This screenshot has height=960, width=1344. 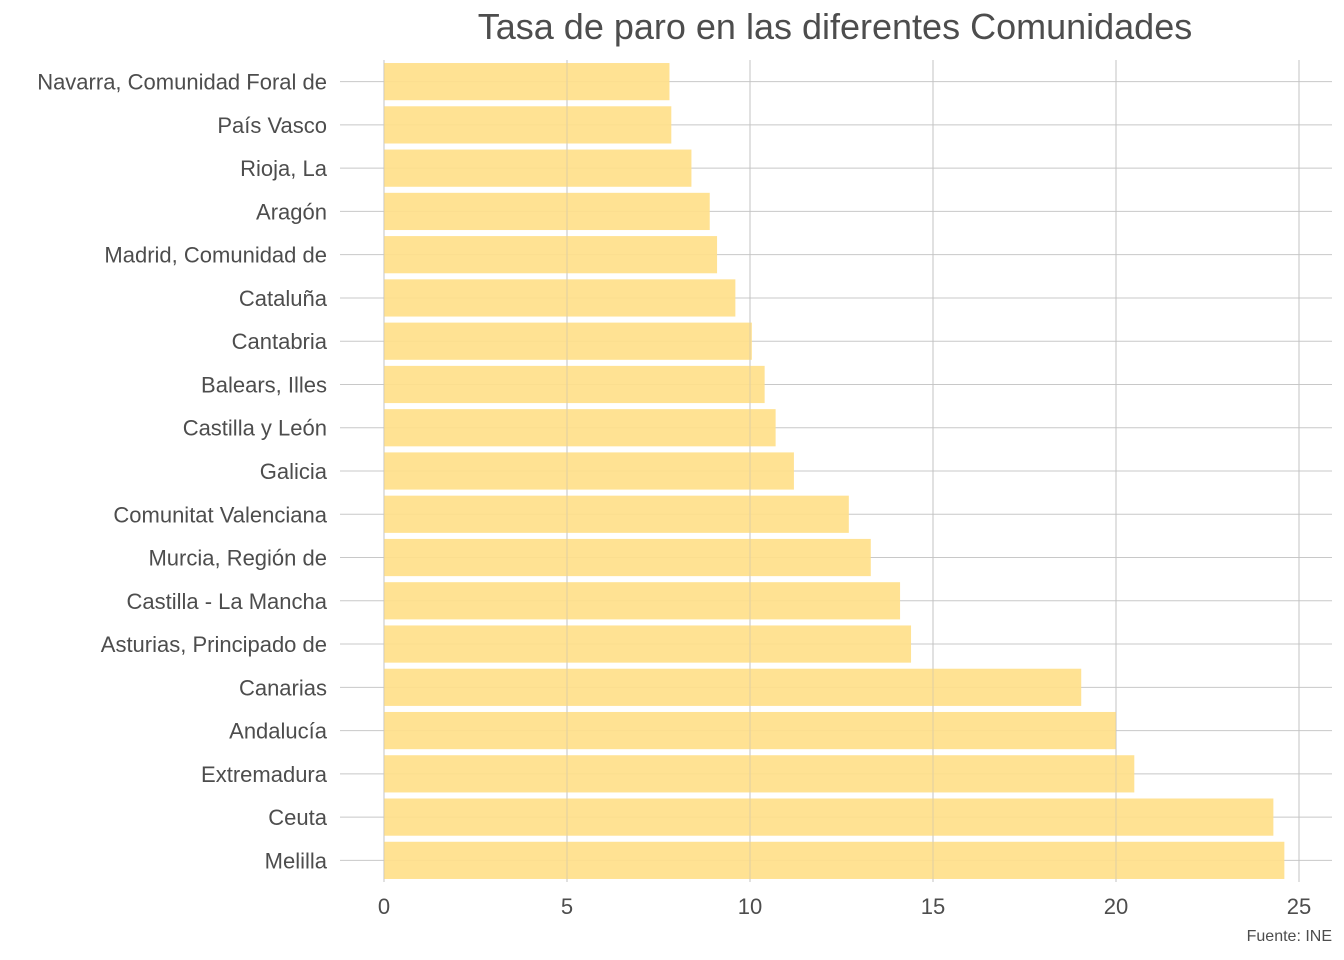 I want to click on y-tick-label: Balears, Illes, so click(x=264, y=384).